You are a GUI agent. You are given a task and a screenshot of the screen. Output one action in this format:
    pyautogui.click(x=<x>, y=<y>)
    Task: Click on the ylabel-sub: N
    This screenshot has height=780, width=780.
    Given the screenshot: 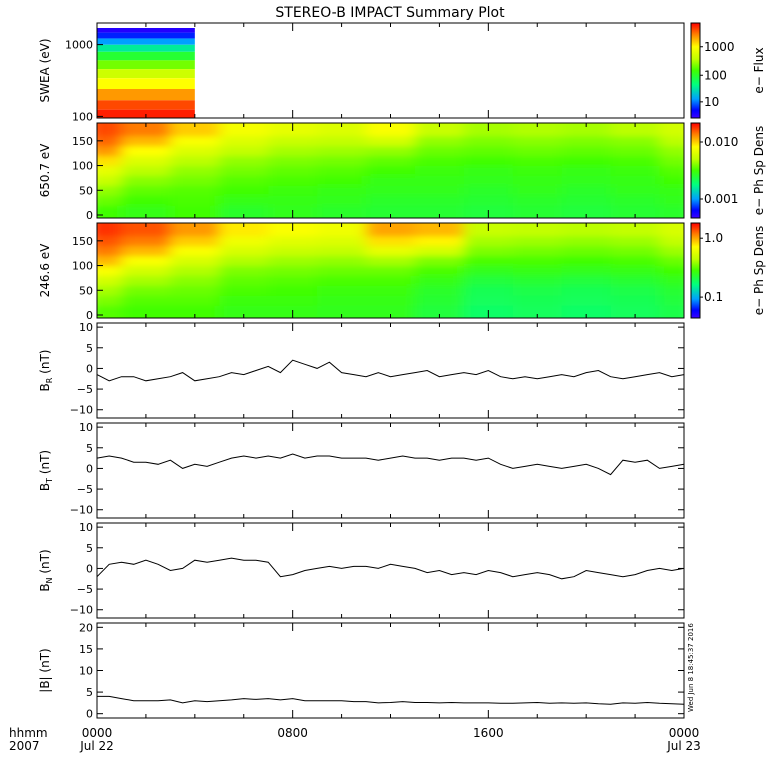 What is the action you would take?
    pyautogui.click(x=49, y=580)
    